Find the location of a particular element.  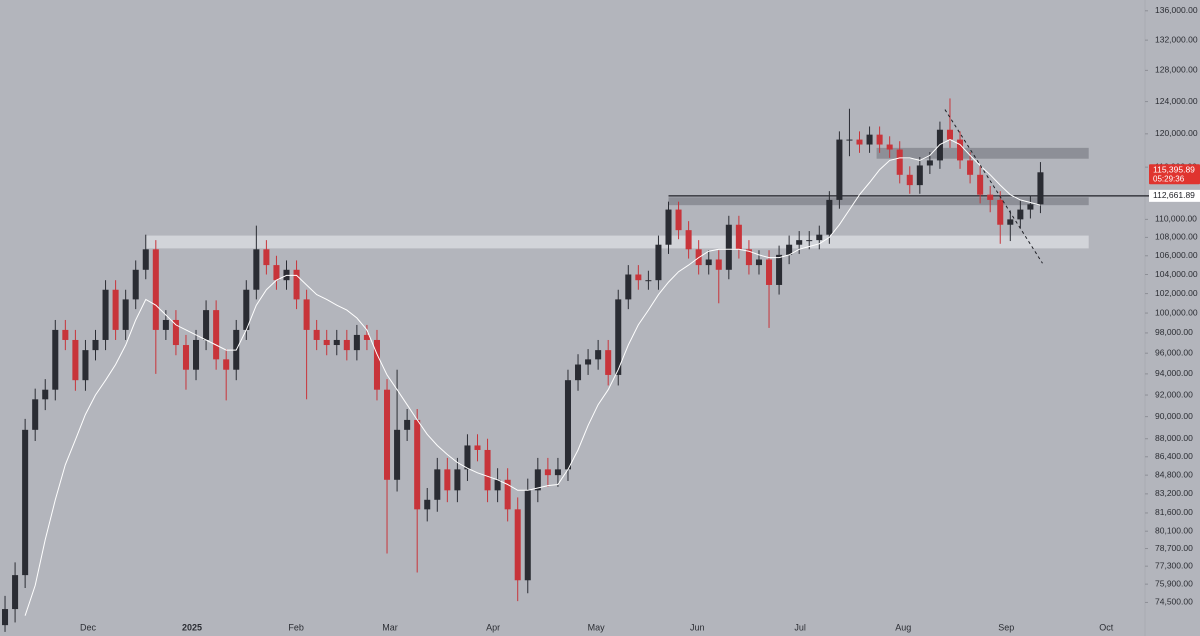

x-tick-label: Dec is located at coordinates (88, 627).